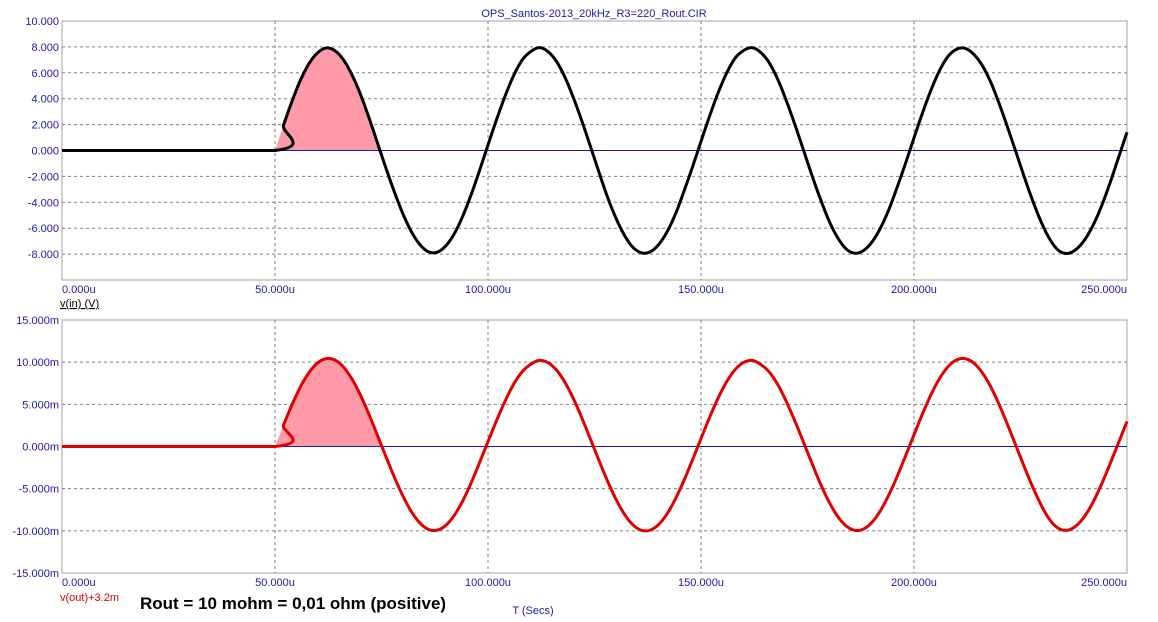 The height and width of the screenshot is (622, 1158). I want to click on y-tick-label: -15.000m, so click(36, 574).